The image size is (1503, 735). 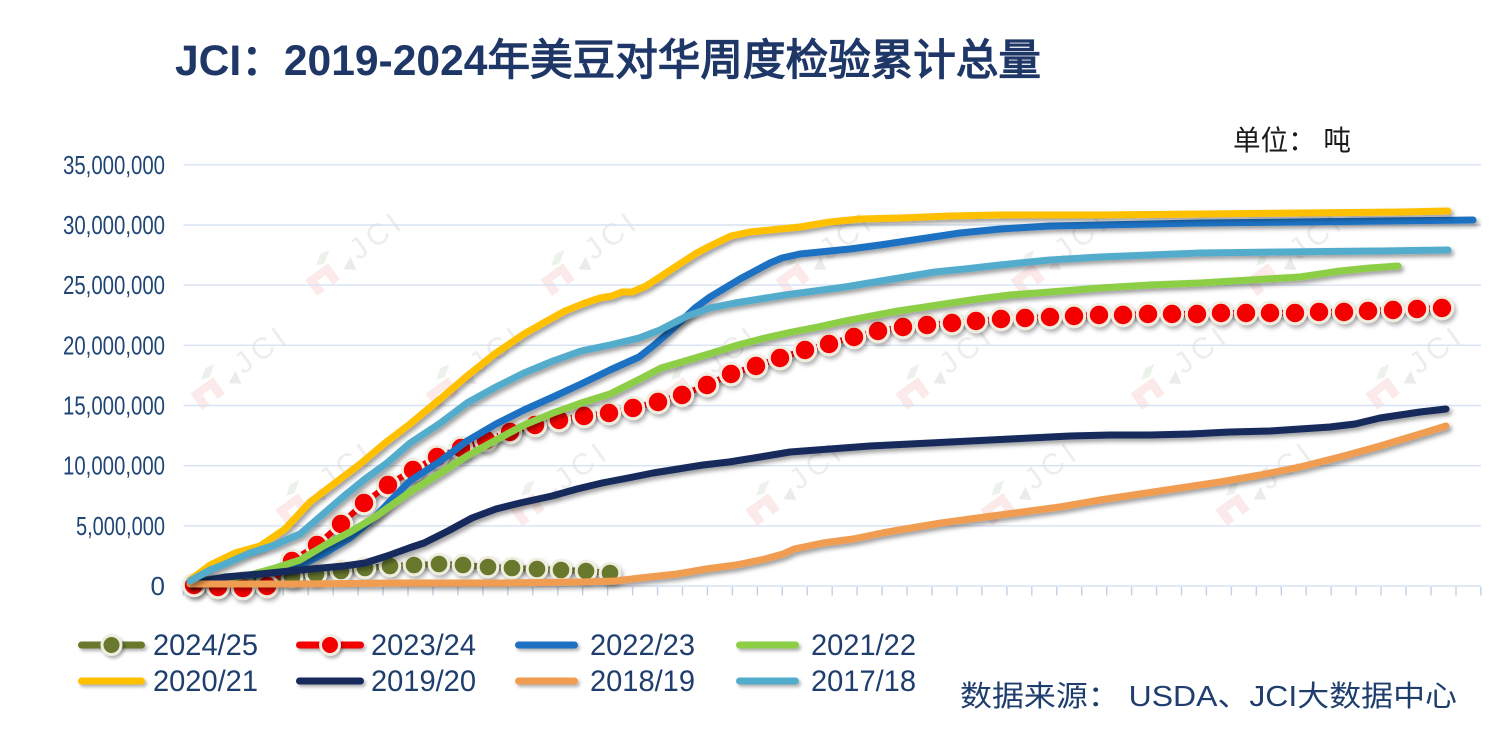 I want to click on svg-text: JCI：2019-2024年美豆对华周度检验累计总量, so click(x=608, y=61).